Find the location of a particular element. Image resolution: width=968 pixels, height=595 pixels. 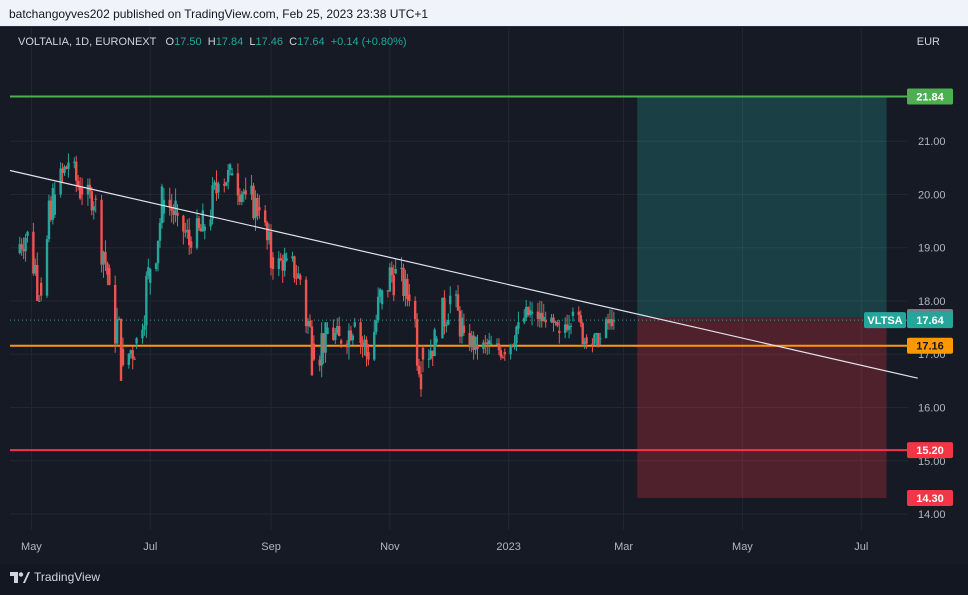

entry-level-tag-label: 17.16 is located at coordinates (930, 347).